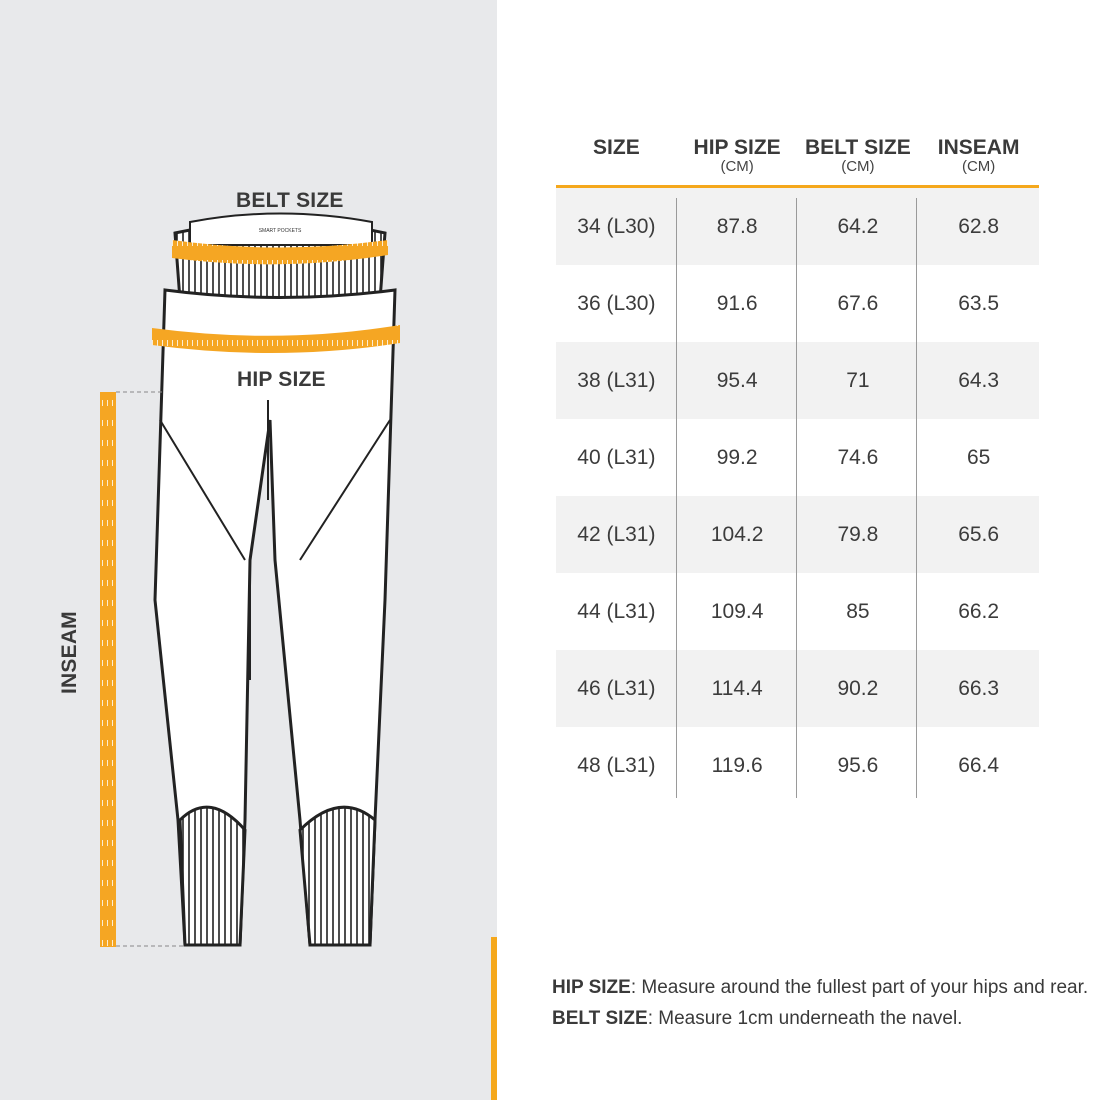 Image resolution: width=1100 pixels, height=1100 pixels. What do you see at coordinates (857, 155) in the screenshot?
I see `header-belt: BELT SIZE (CM)` at bounding box center [857, 155].